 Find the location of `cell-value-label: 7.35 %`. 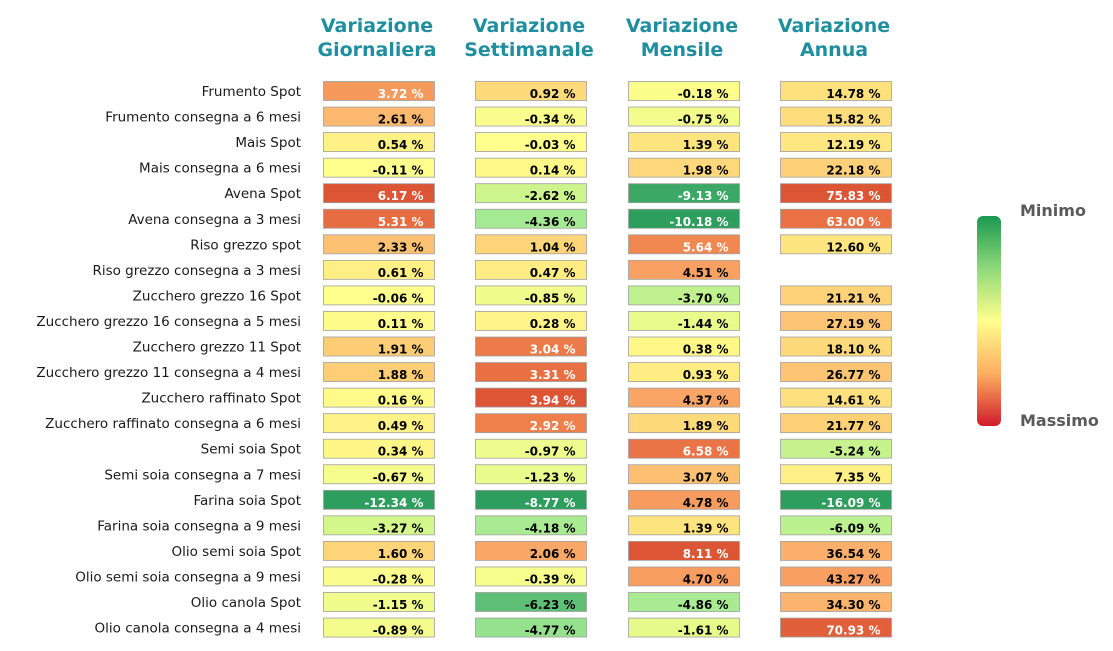

cell-value-label: 7.35 % is located at coordinates (858, 477).